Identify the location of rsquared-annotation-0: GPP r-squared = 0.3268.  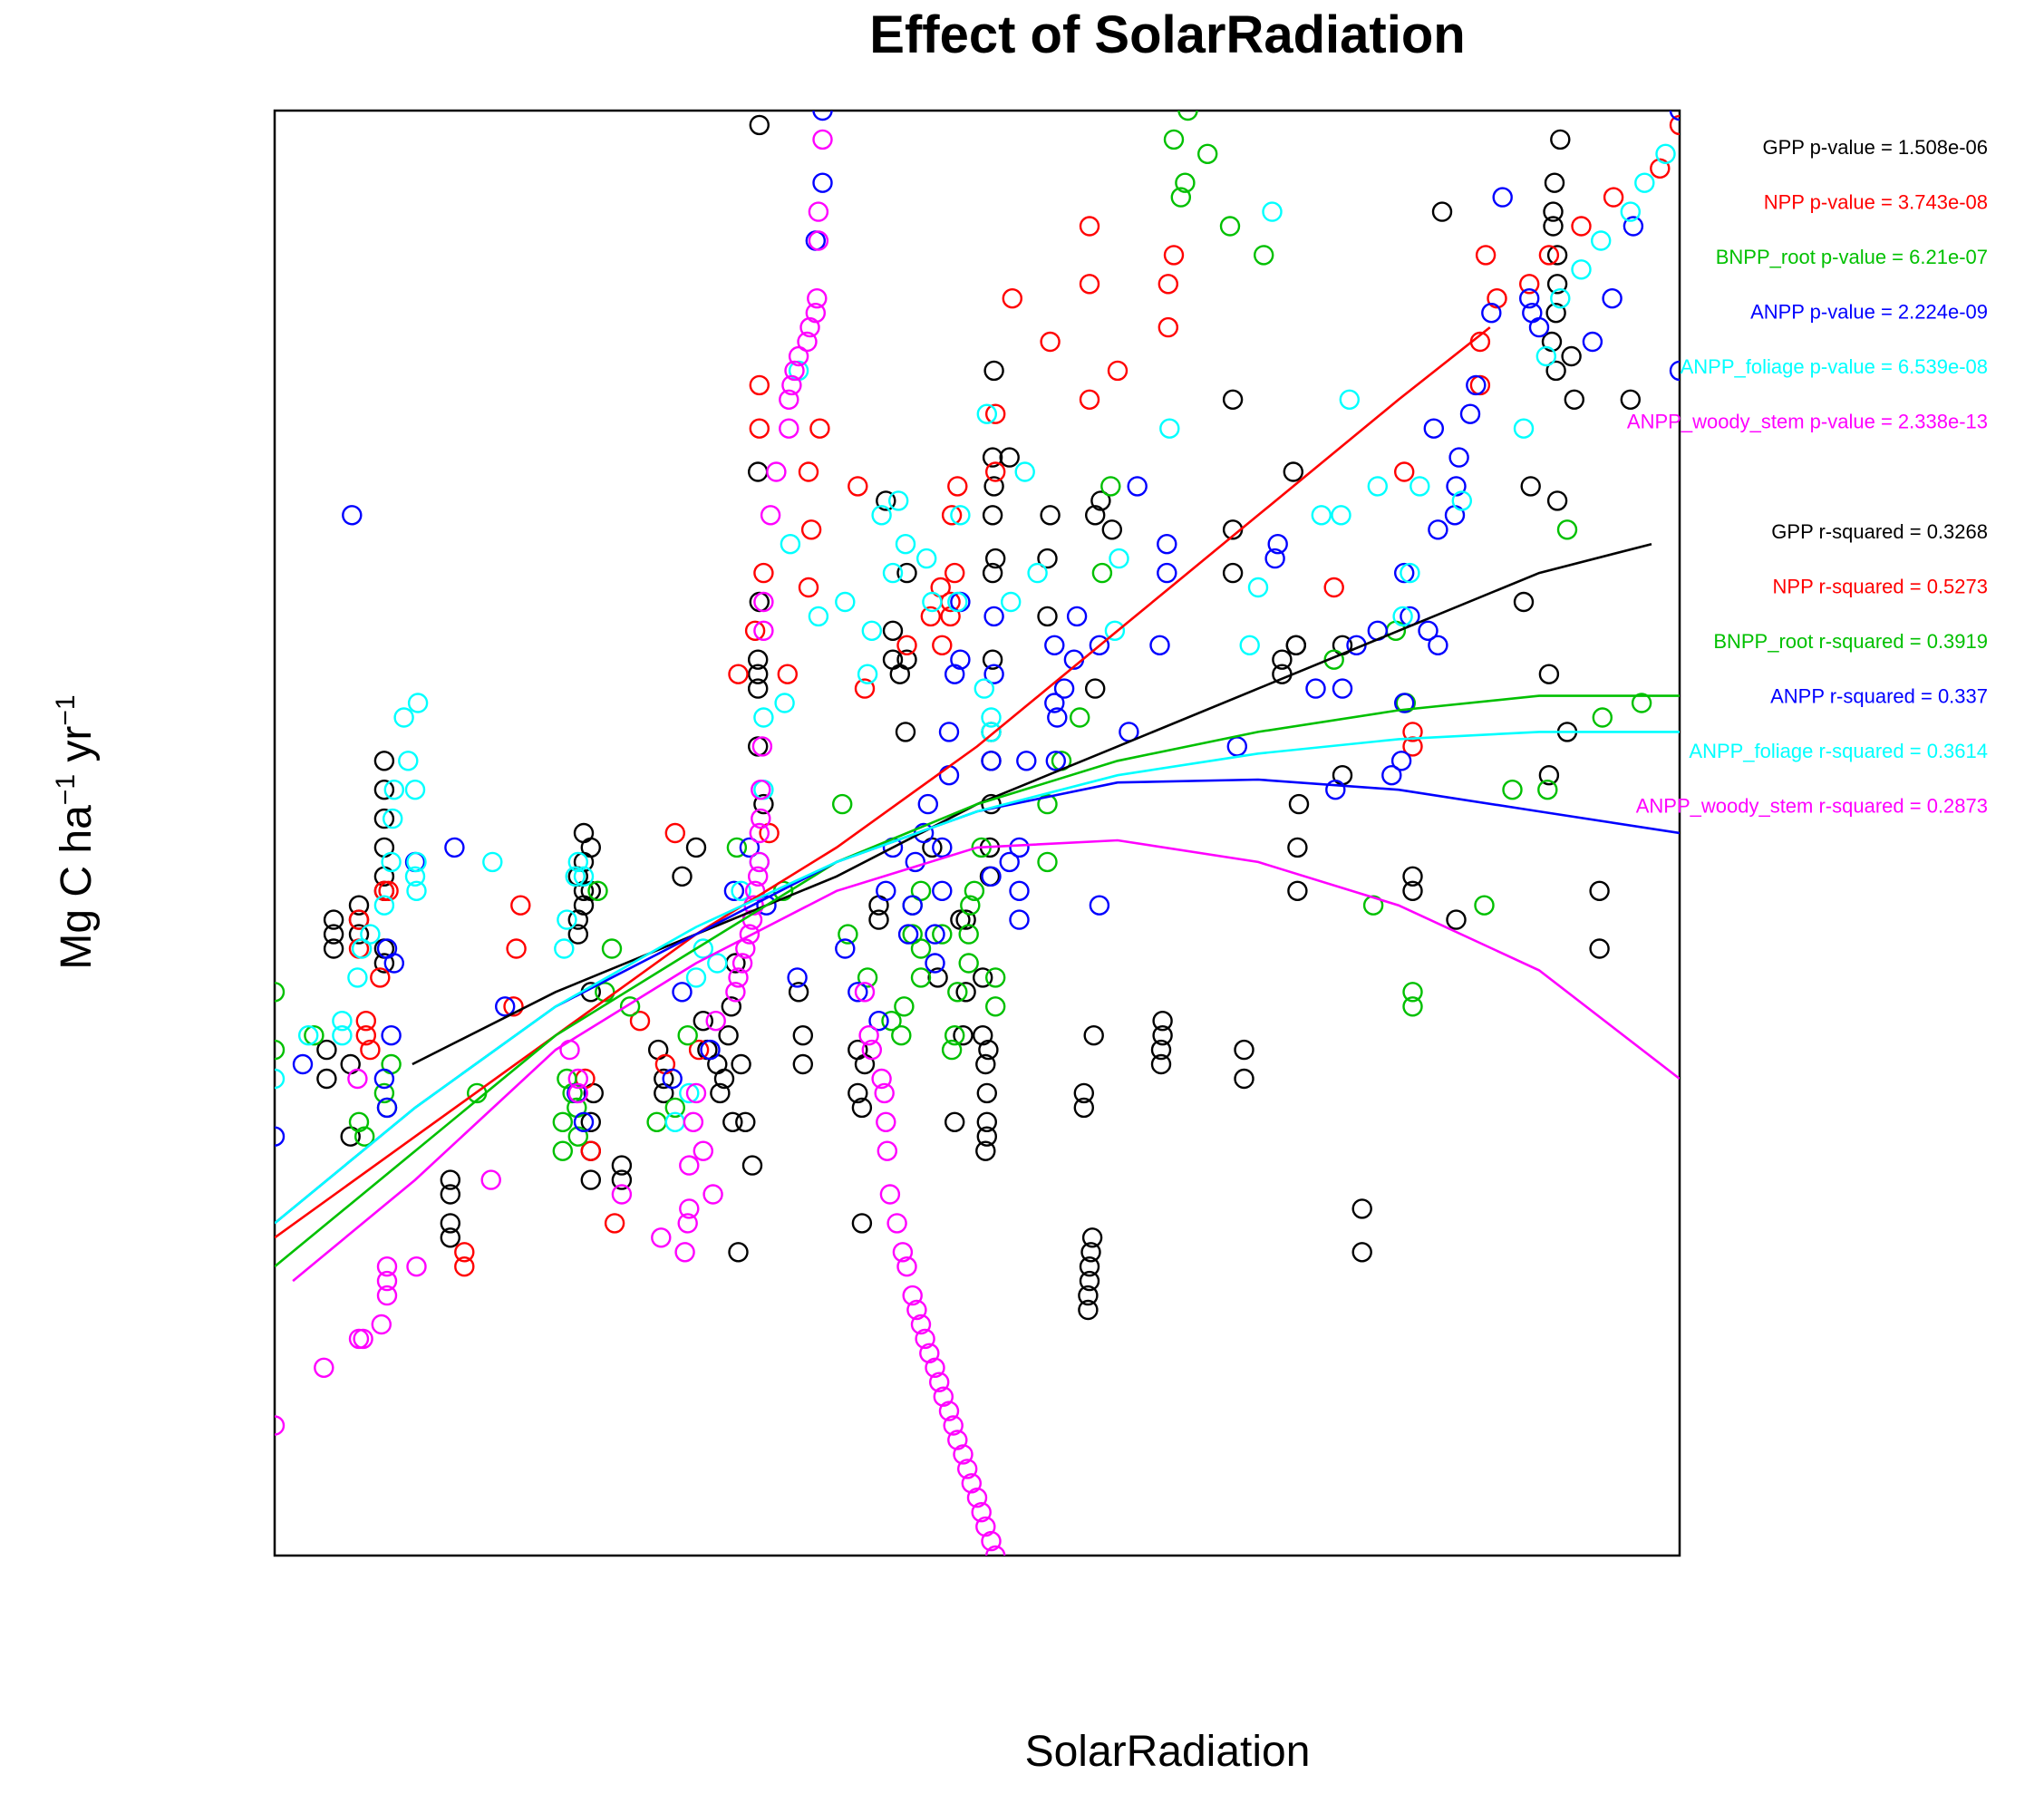
(1879, 531).